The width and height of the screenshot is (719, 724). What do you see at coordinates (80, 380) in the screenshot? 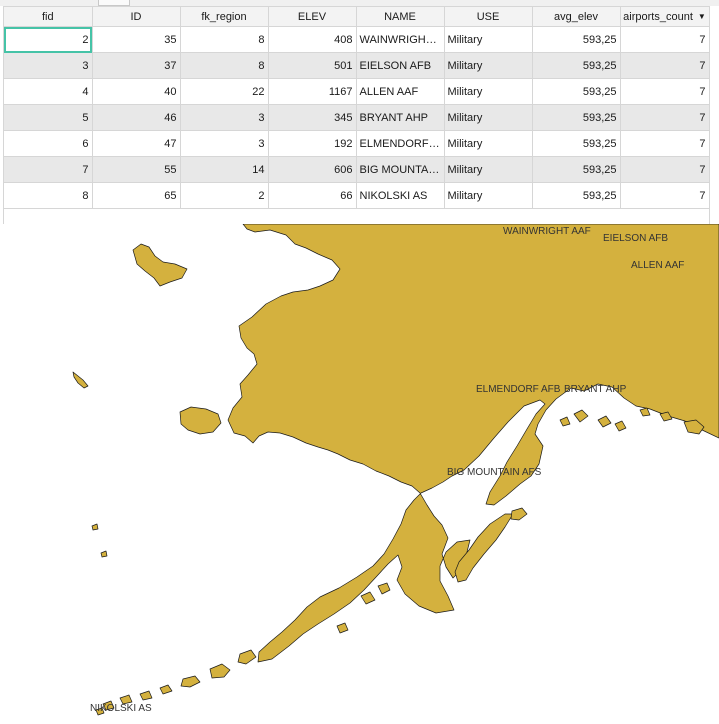
I see `st-matthew-island` at bounding box center [80, 380].